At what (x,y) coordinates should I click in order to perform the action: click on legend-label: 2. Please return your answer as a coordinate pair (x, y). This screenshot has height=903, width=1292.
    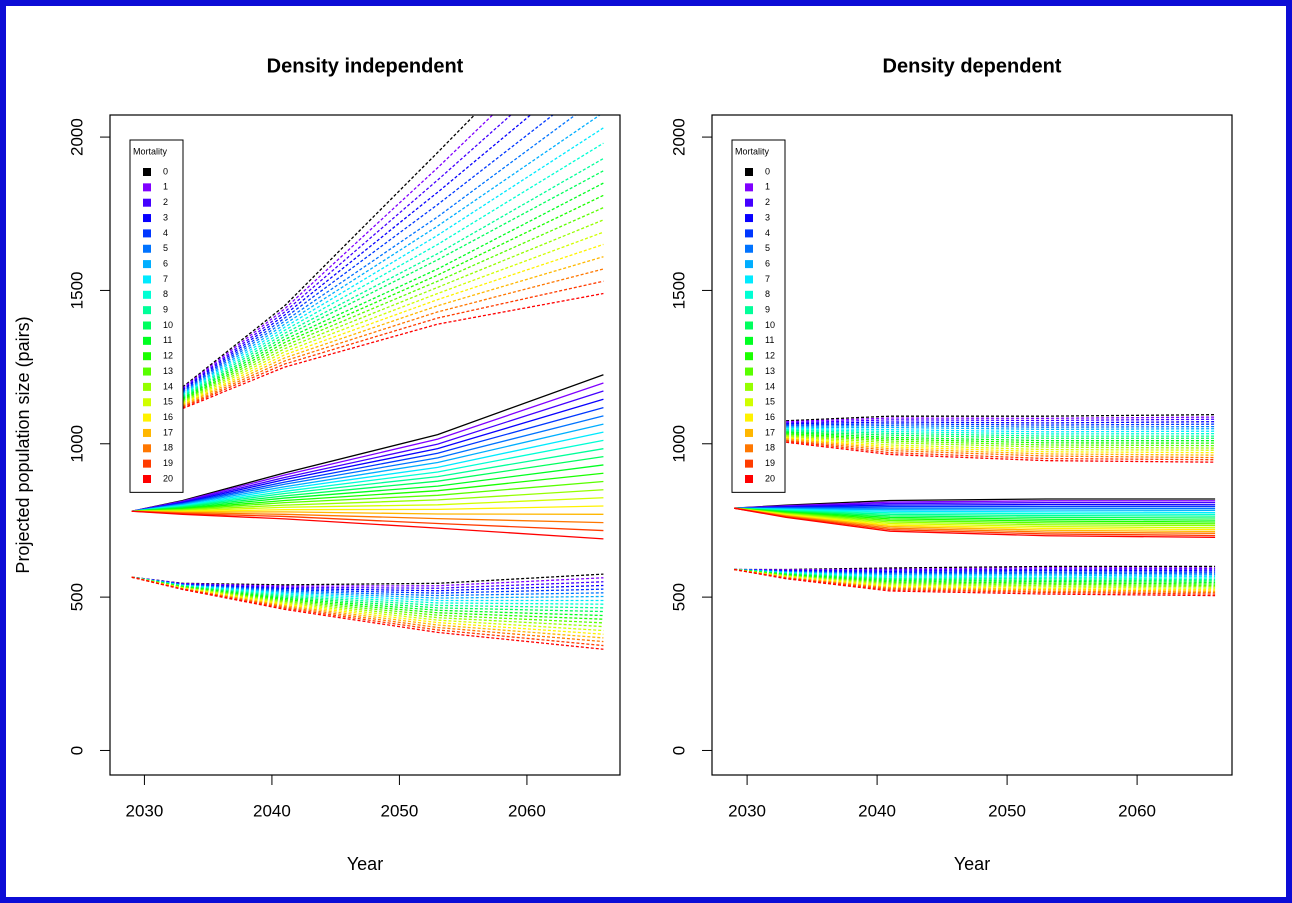
    Looking at the image, I should click on (165, 202).